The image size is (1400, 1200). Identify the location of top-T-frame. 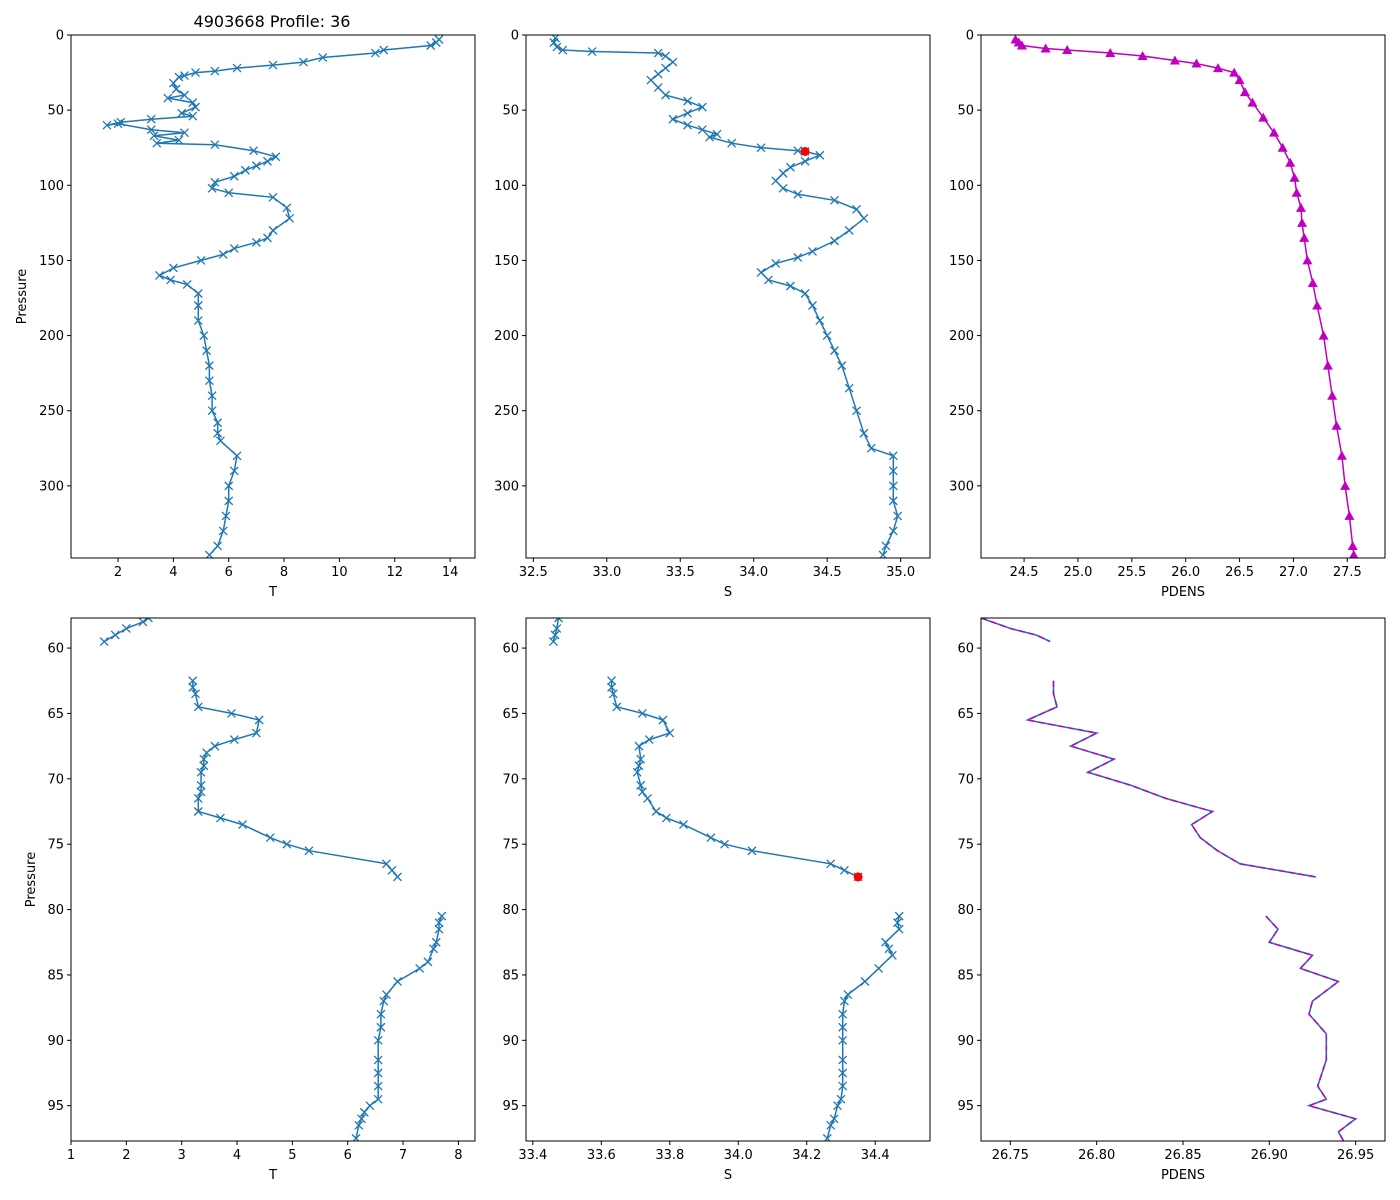
(273, 296).